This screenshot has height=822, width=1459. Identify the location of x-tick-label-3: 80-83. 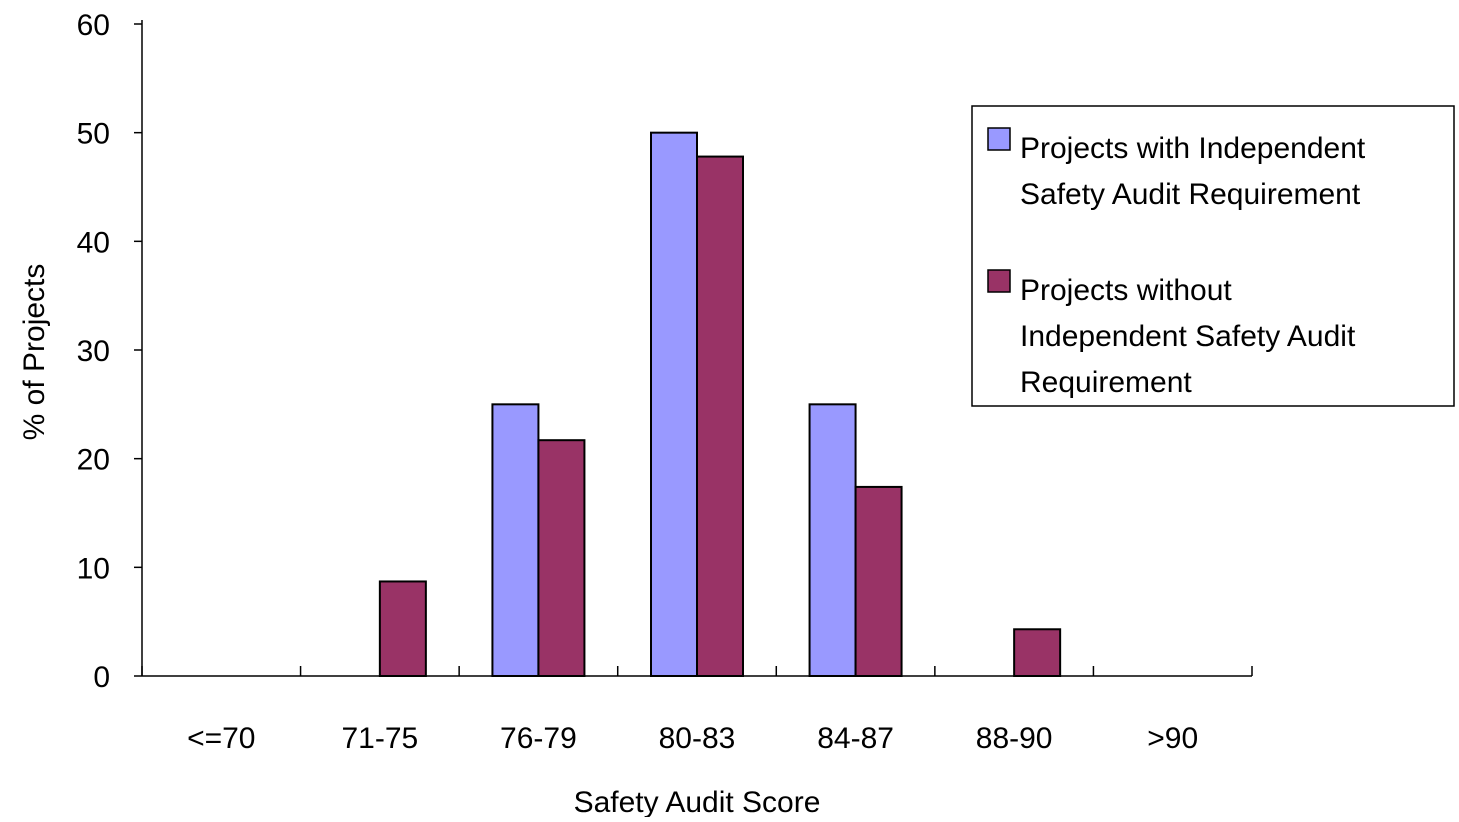
(697, 738).